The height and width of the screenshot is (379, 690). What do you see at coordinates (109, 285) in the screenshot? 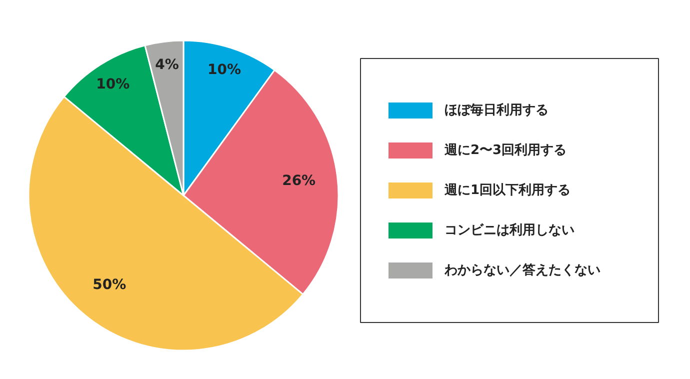
I see `data-label: 50%` at bounding box center [109, 285].